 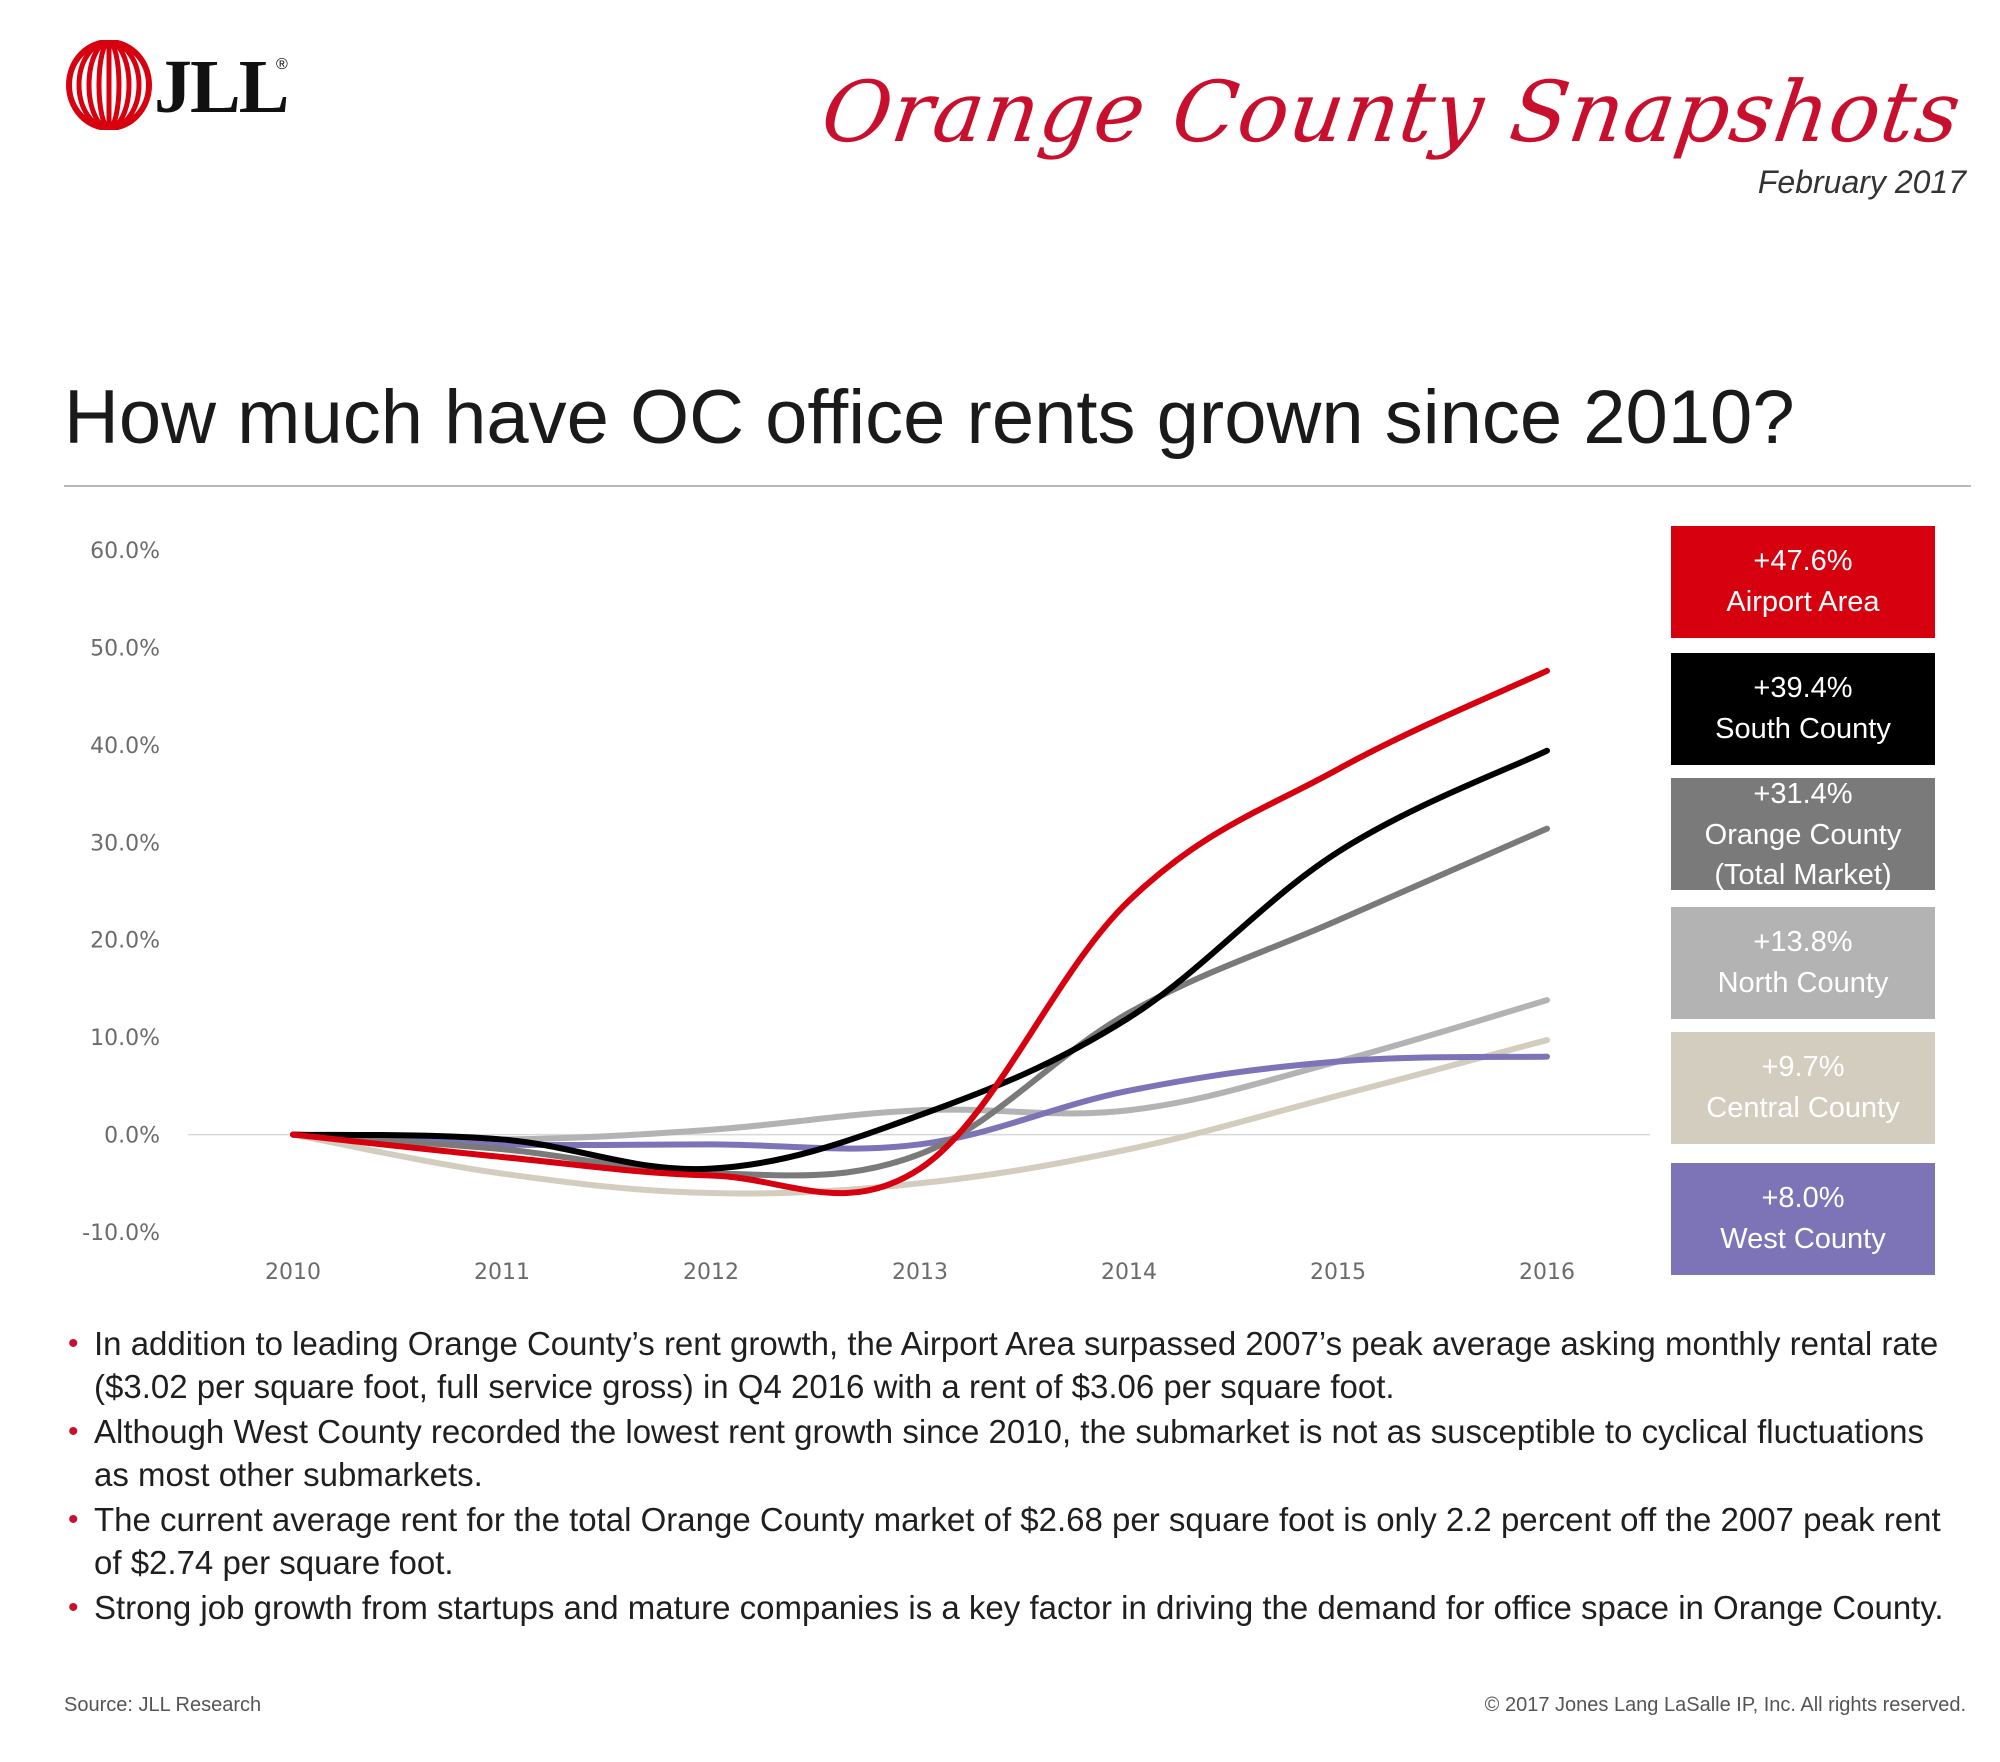 I want to click on legend-label: Orange County (Total Market), so click(x=1803, y=854).